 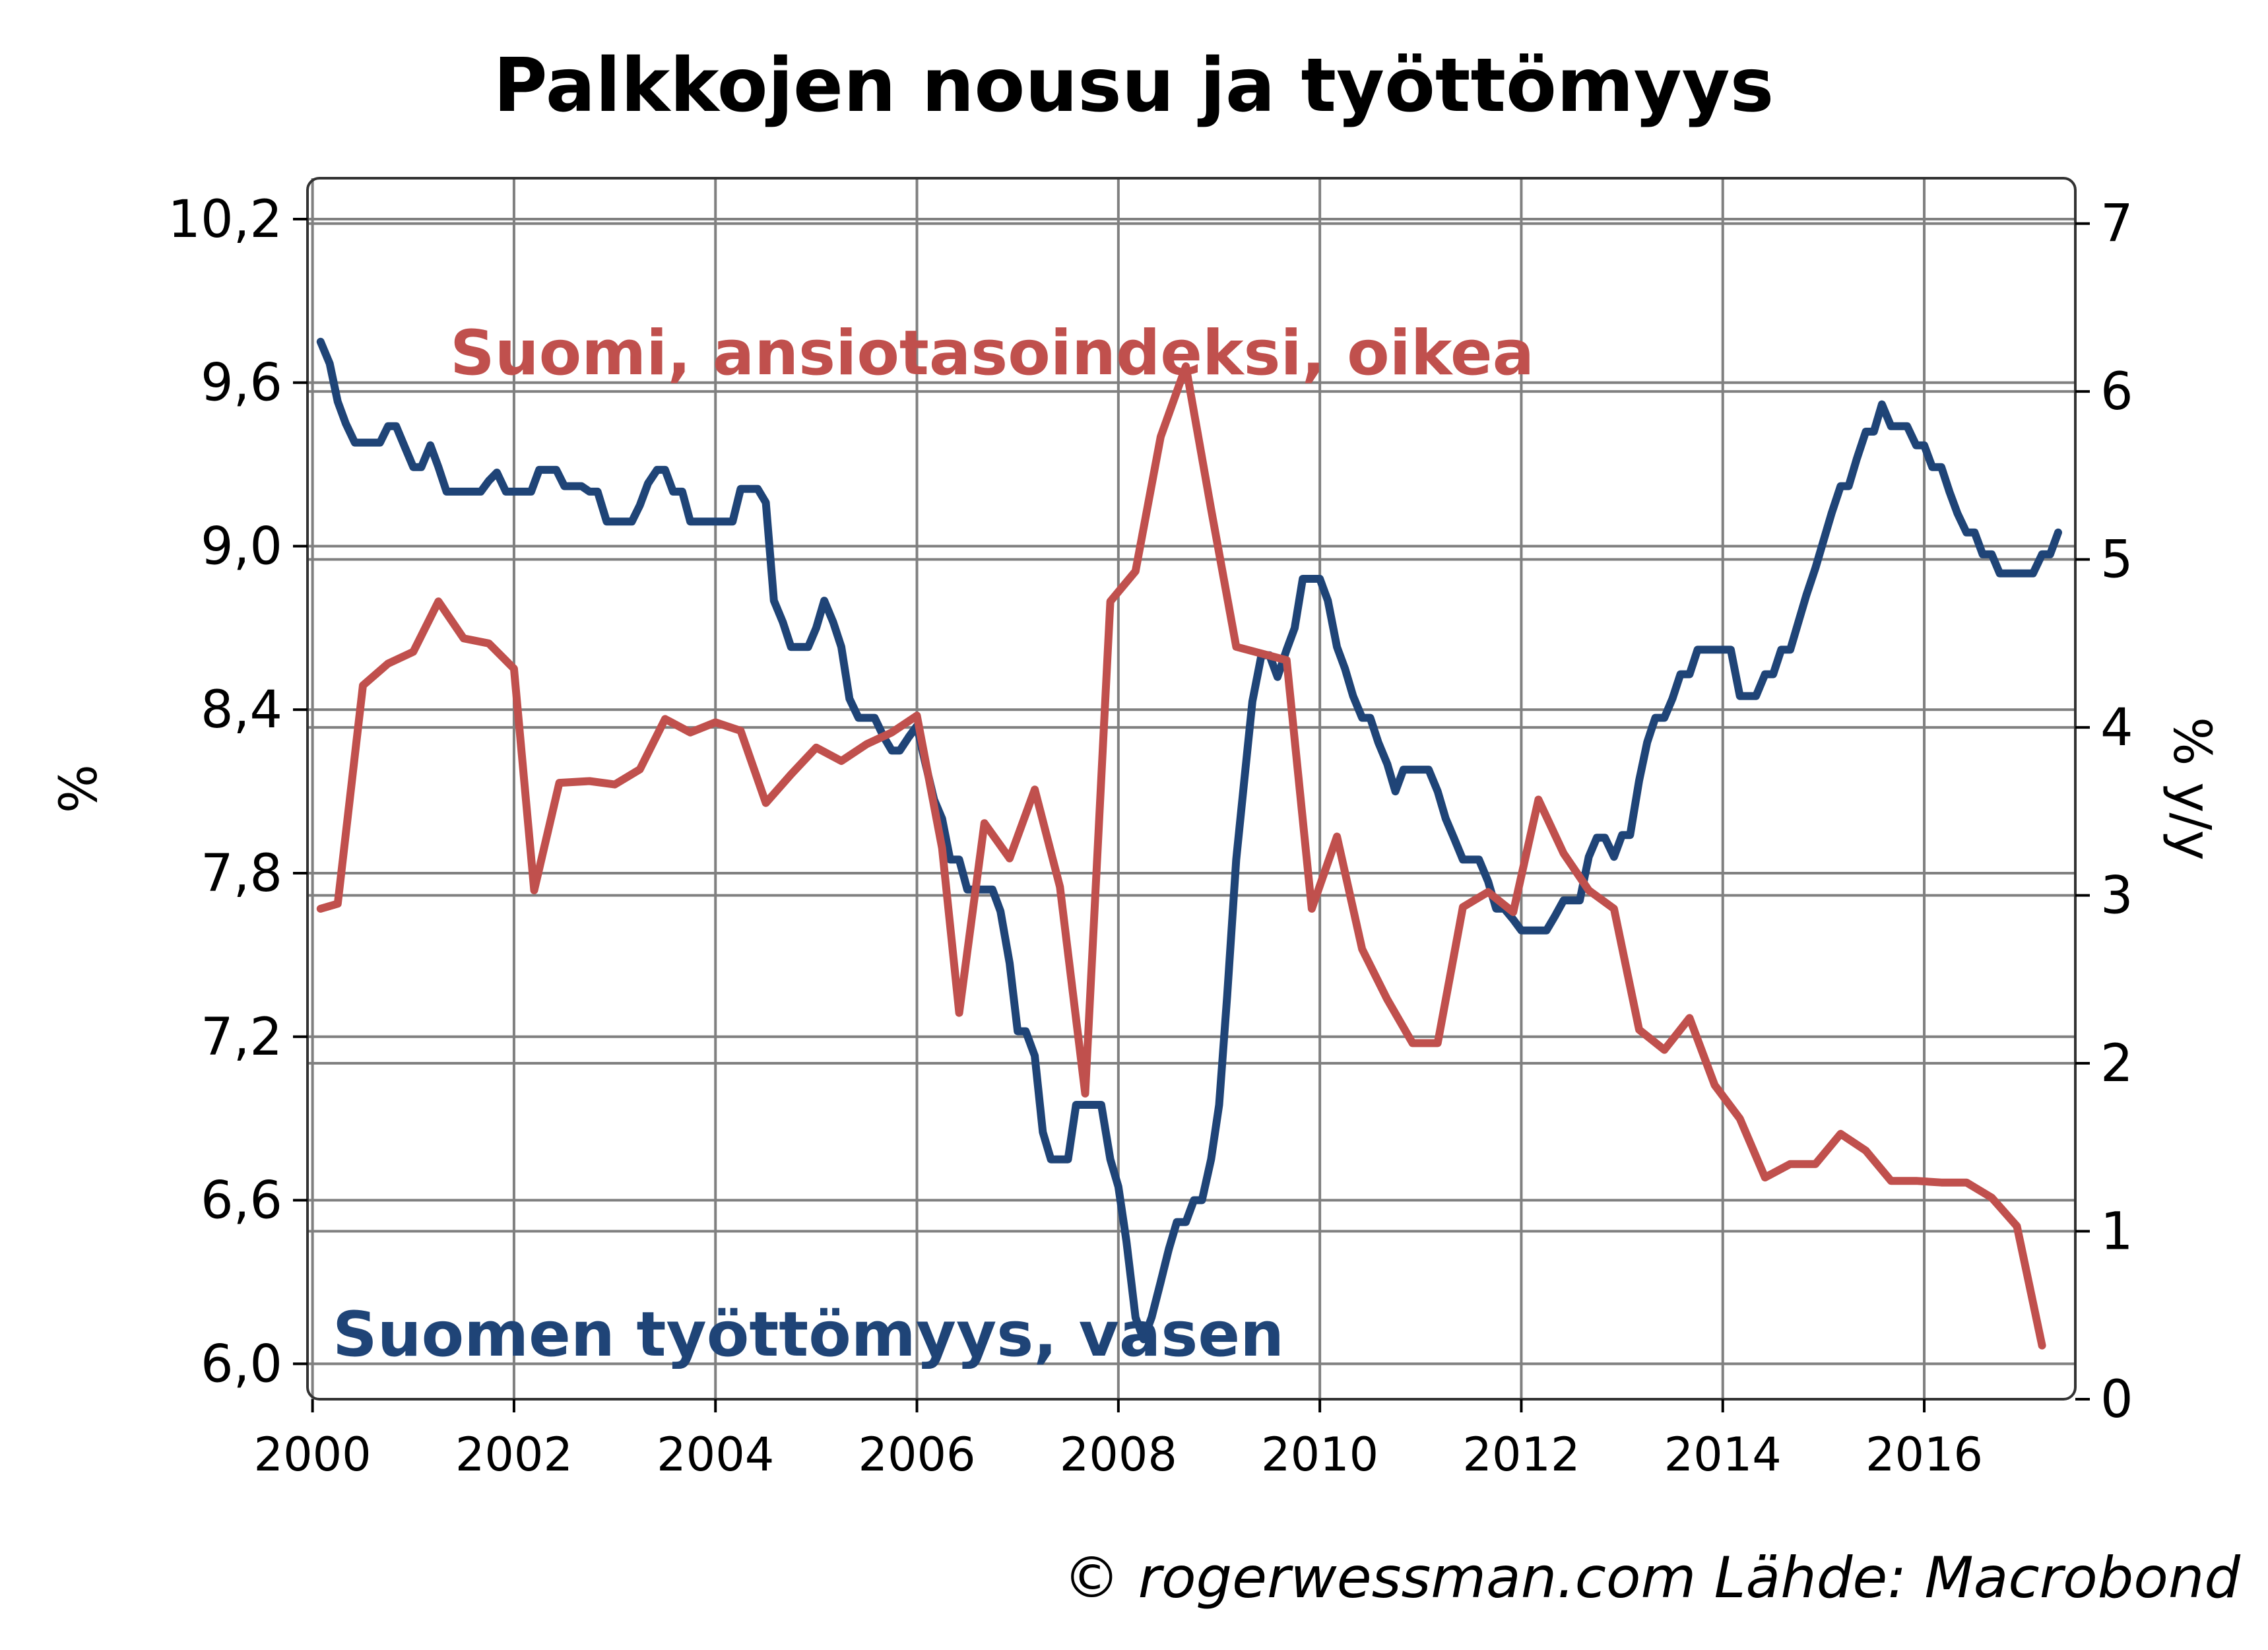 I want to click on x-tick-label: 2008, so click(x=1118, y=1455).